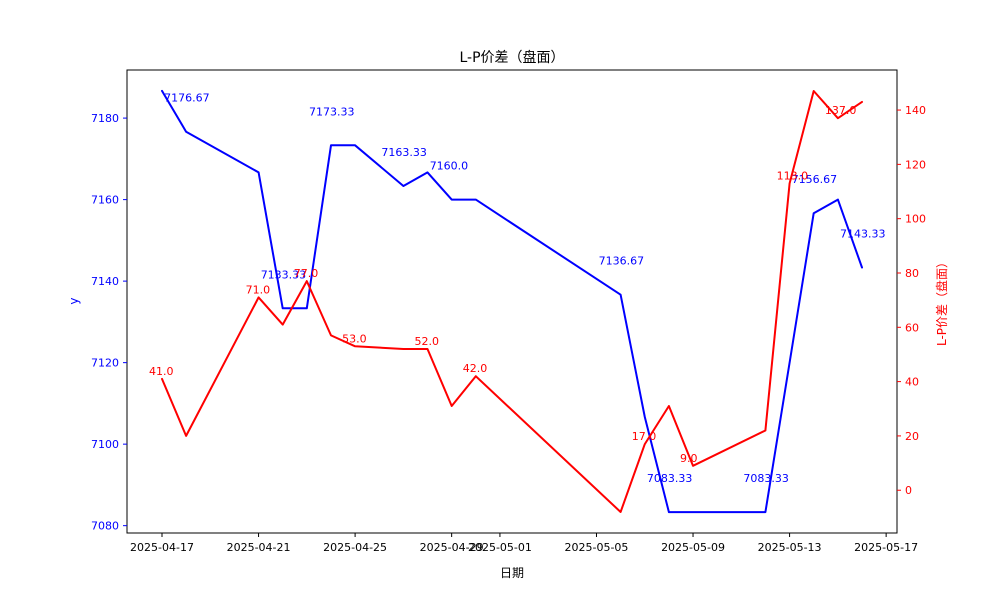 The width and height of the screenshot is (1000, 600). I want to click on point-label-left: 7143.33, so click(863, 234).